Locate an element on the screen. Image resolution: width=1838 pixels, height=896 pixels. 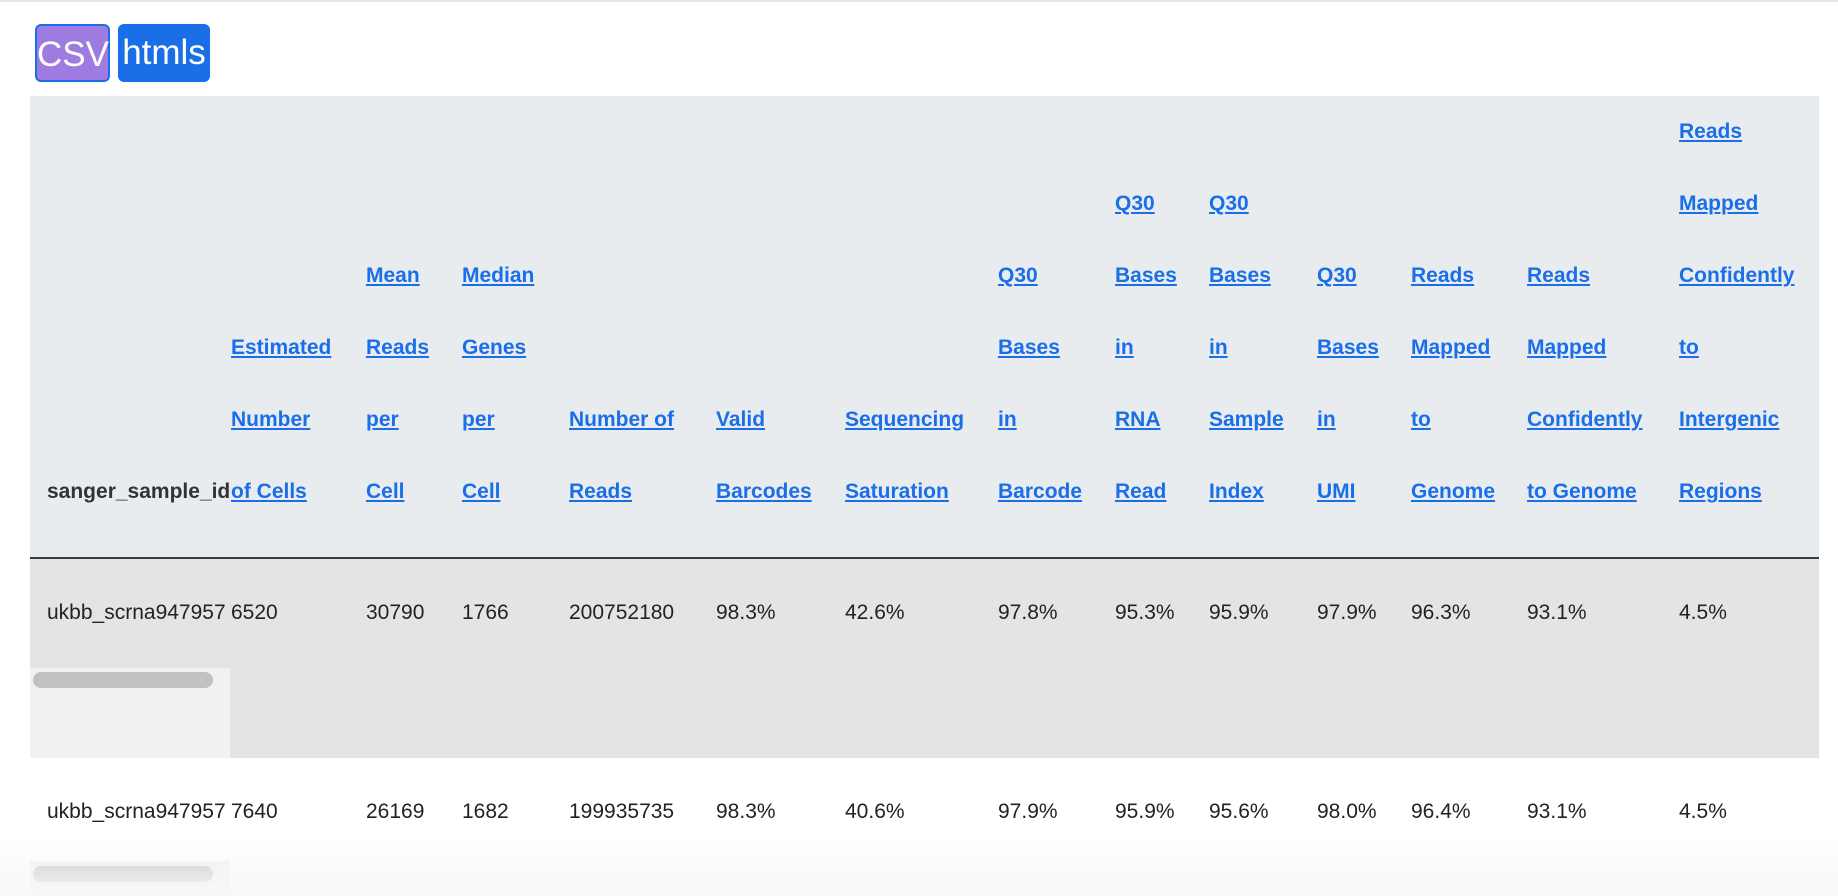
column-header-q30_barcode: Q30 Bases in Barcode is located at coordinates (1056, 327).